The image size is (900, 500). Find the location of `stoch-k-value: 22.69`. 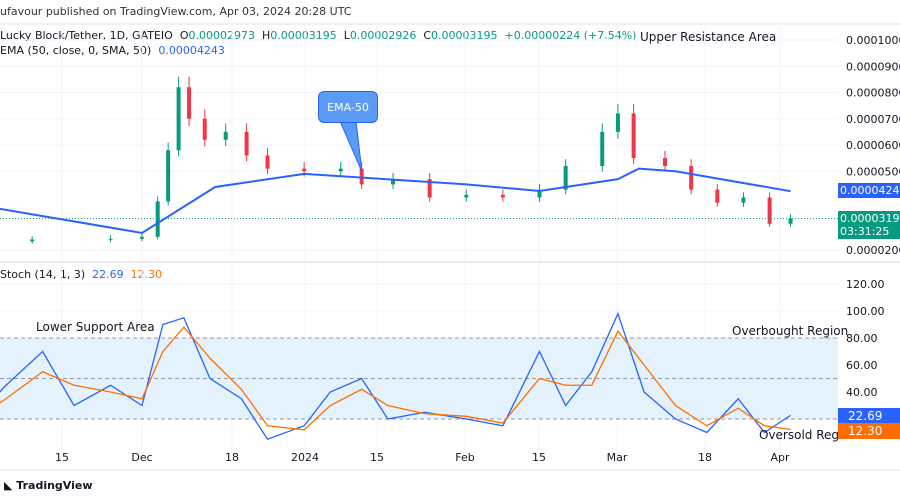

stoch-k-value: 22.69 is located at coordinates (108, 274).